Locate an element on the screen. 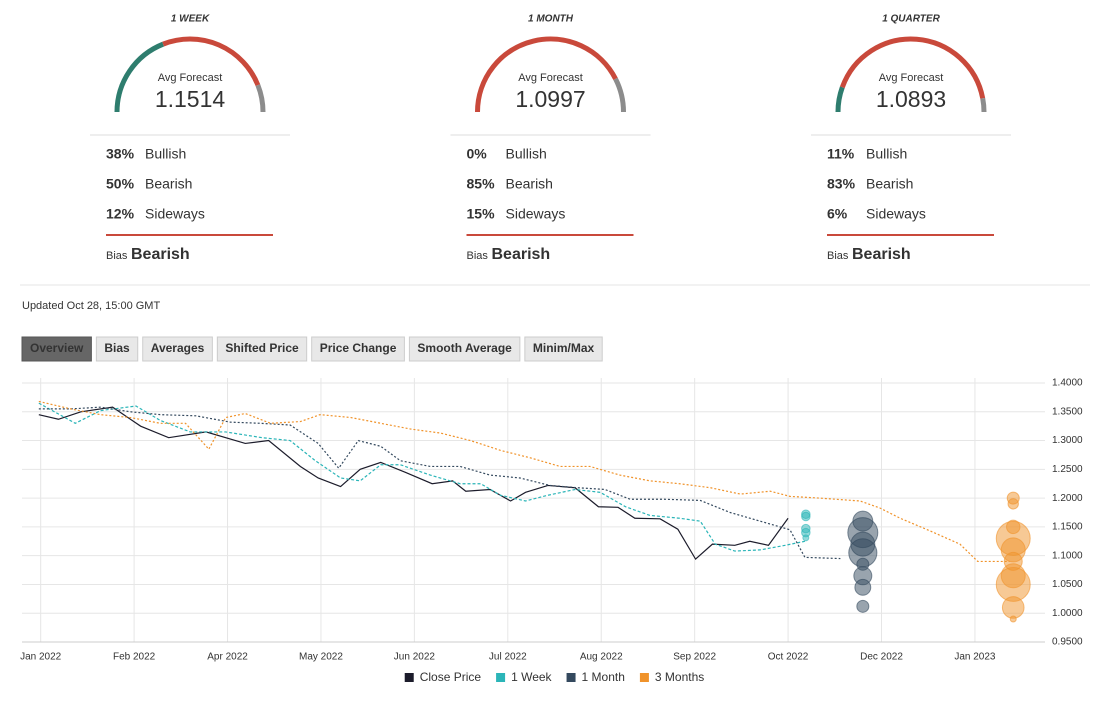 Image resolution: width=1097 pixels, height=701 pixels. avg-value: 1.0893 is located at coordinates (911, 99).